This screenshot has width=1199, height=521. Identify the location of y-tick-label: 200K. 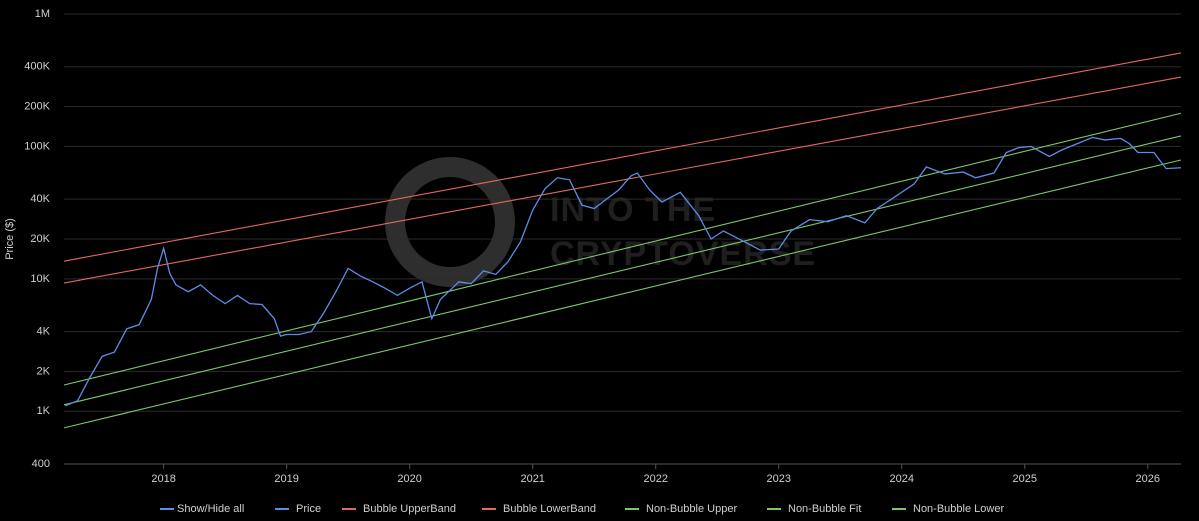
(37, 106).